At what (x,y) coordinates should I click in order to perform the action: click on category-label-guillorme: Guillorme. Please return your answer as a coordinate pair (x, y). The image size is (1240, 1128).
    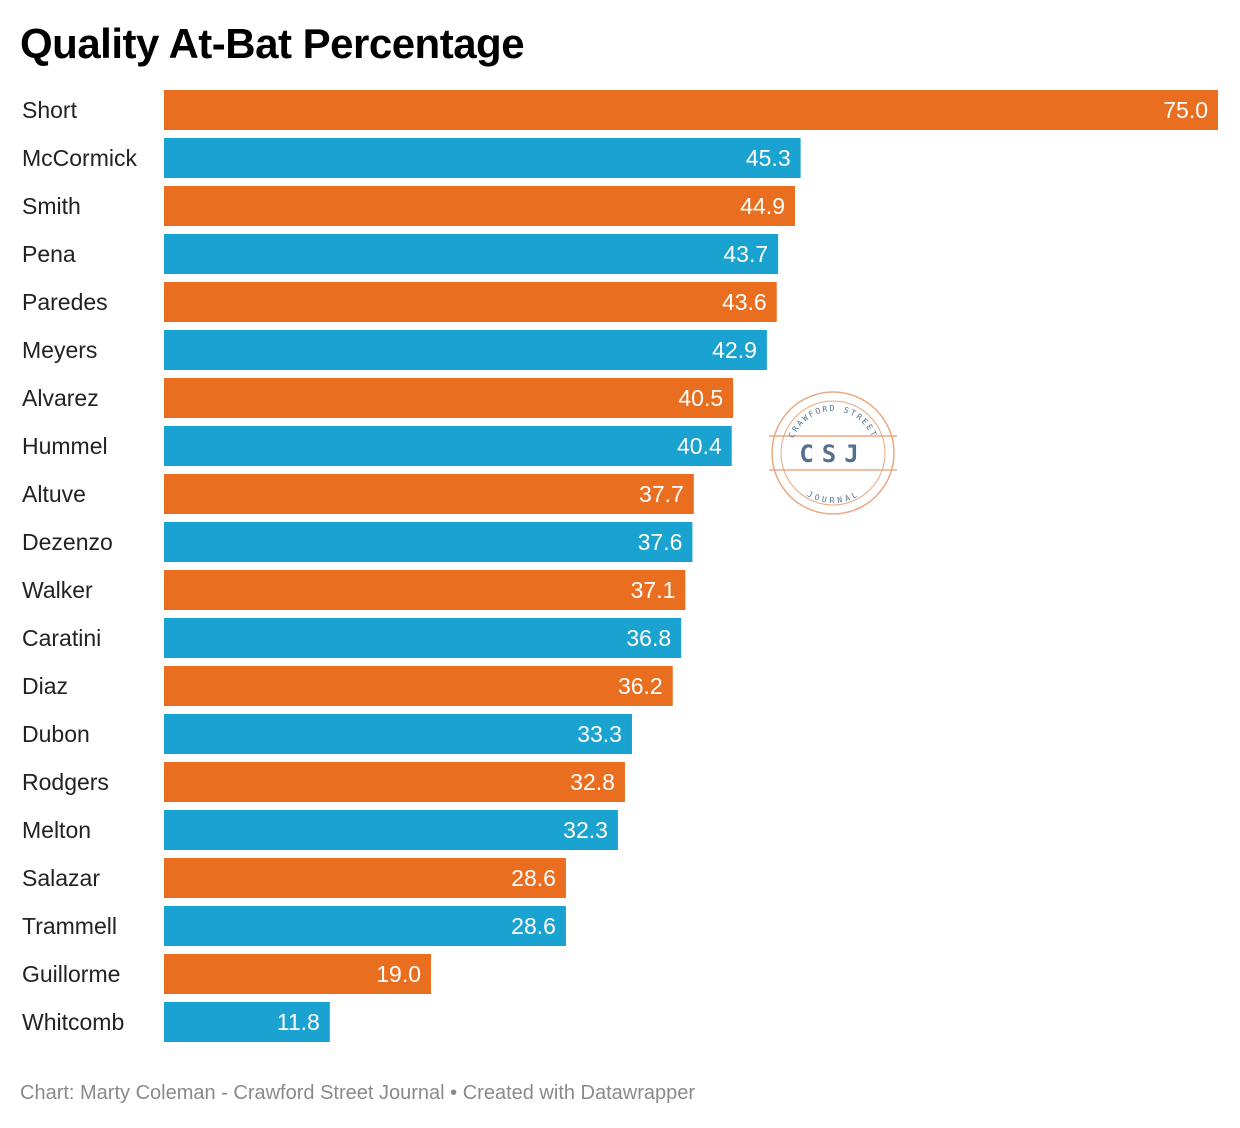
    Looking at the image, I should click on (71, 974).